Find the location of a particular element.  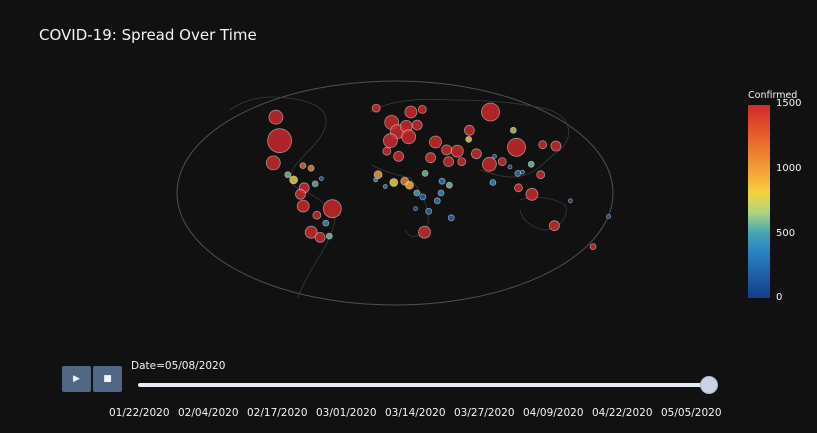

slider-handle is located at coordinates (709, 385).